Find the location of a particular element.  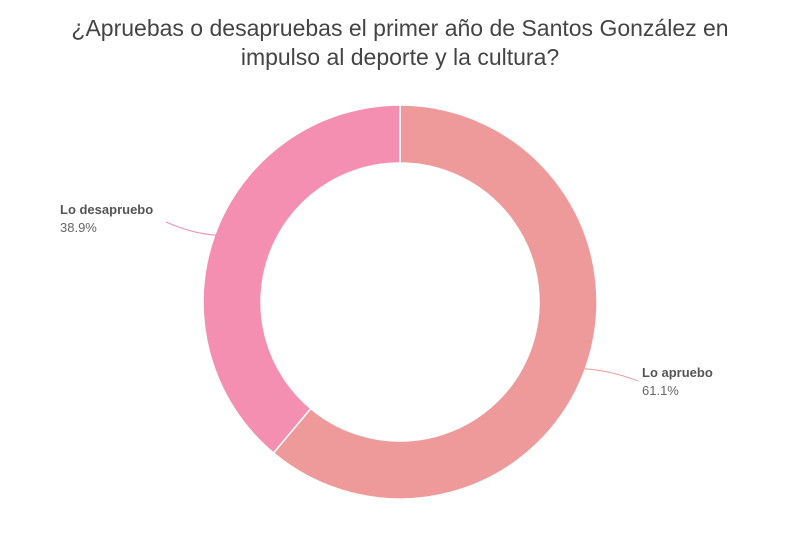

slice-value-label: 38.9% is located at coordinates (78, 227).